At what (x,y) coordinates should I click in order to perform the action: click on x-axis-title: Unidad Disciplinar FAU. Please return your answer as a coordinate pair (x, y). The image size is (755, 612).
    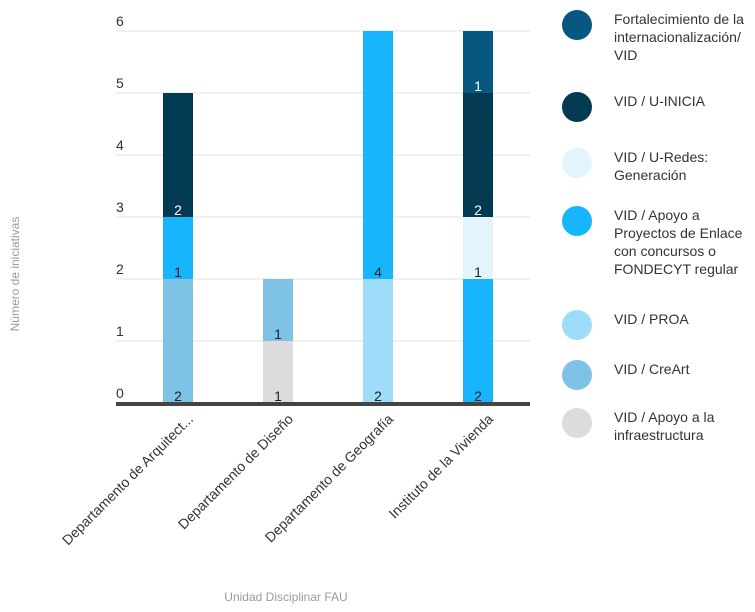
    Looking at the image, I should click on (285, 597).